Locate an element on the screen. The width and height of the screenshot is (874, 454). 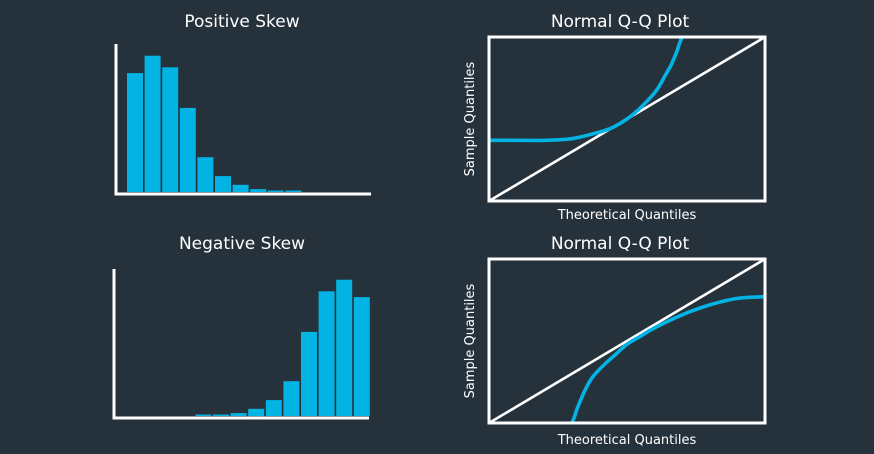
negative-skew-histogram: Negative Skew is located at coordinates (241, 327).